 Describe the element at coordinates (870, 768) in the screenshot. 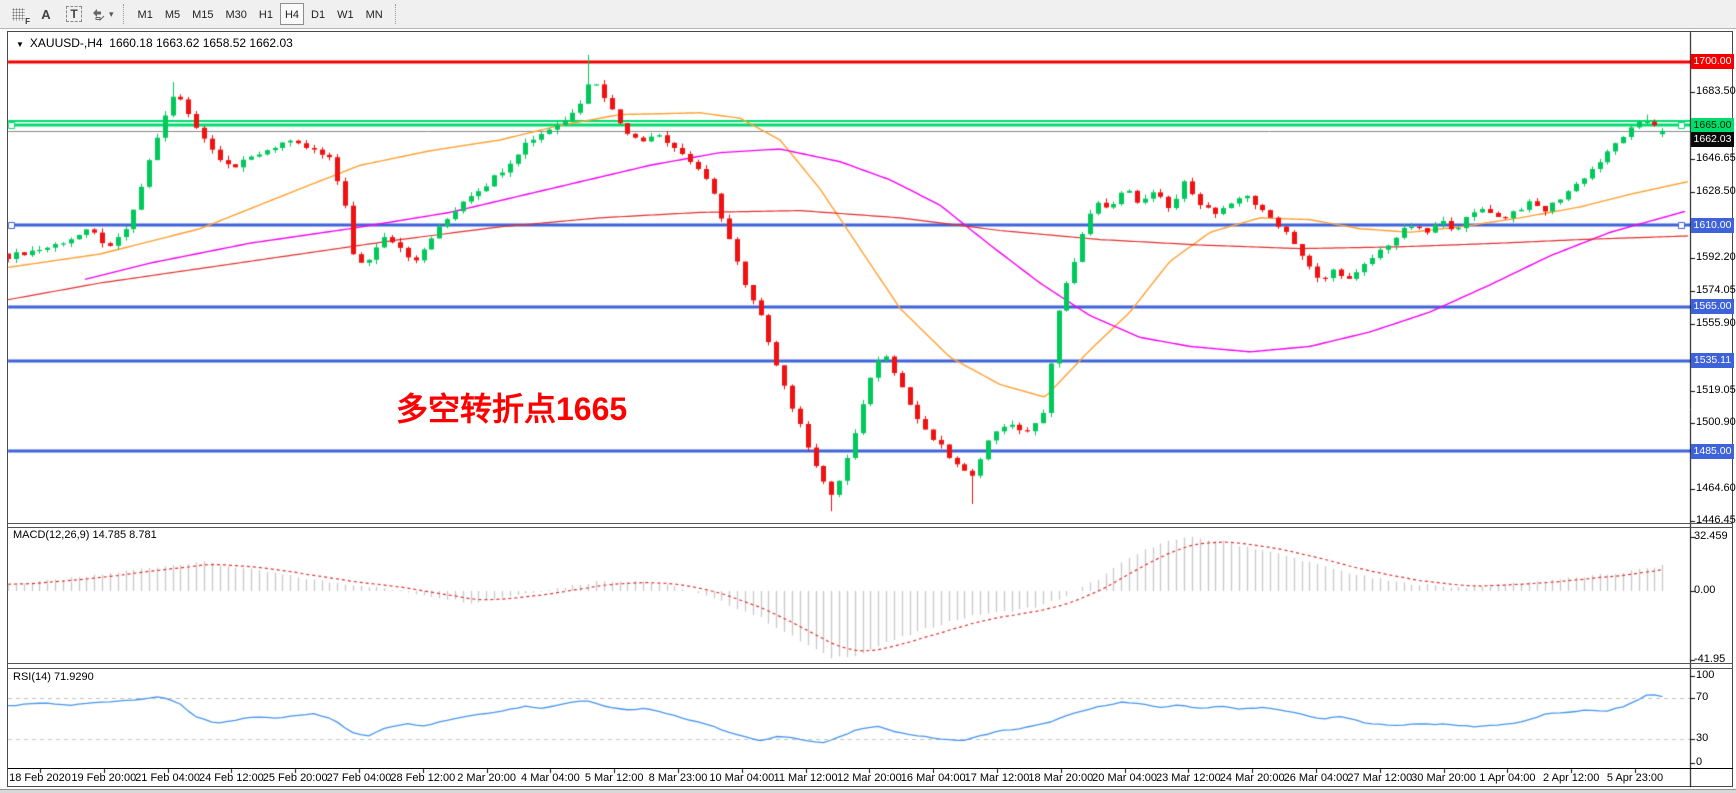

I see `time-axis-border` at that location.